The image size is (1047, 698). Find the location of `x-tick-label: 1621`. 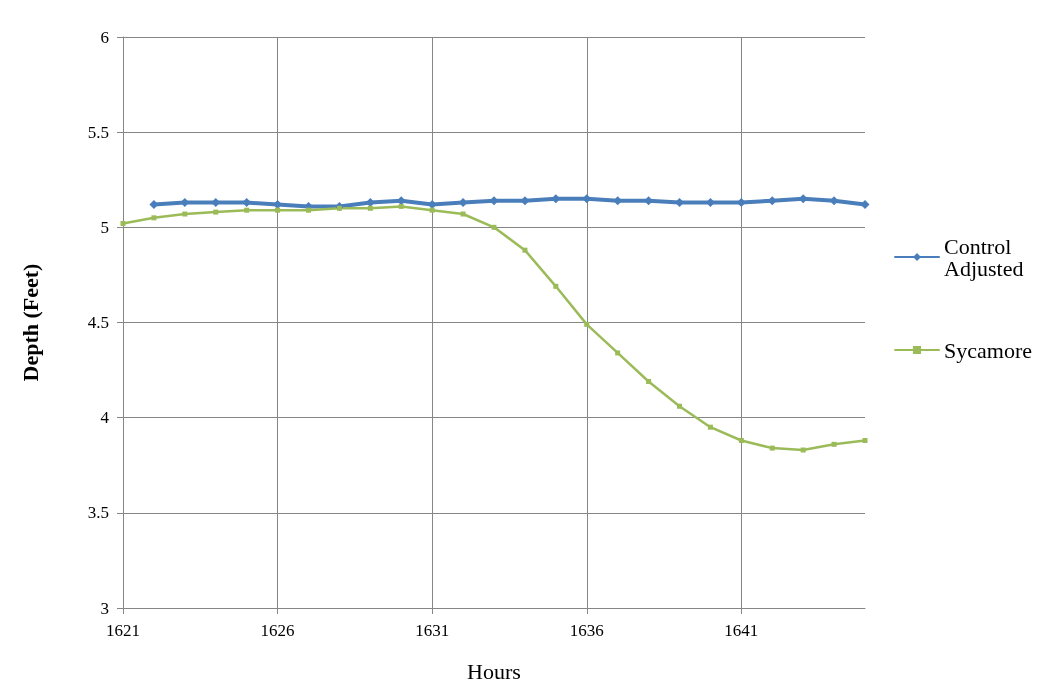

x-tick-label: 1621 is located at coordinates (123, 630).